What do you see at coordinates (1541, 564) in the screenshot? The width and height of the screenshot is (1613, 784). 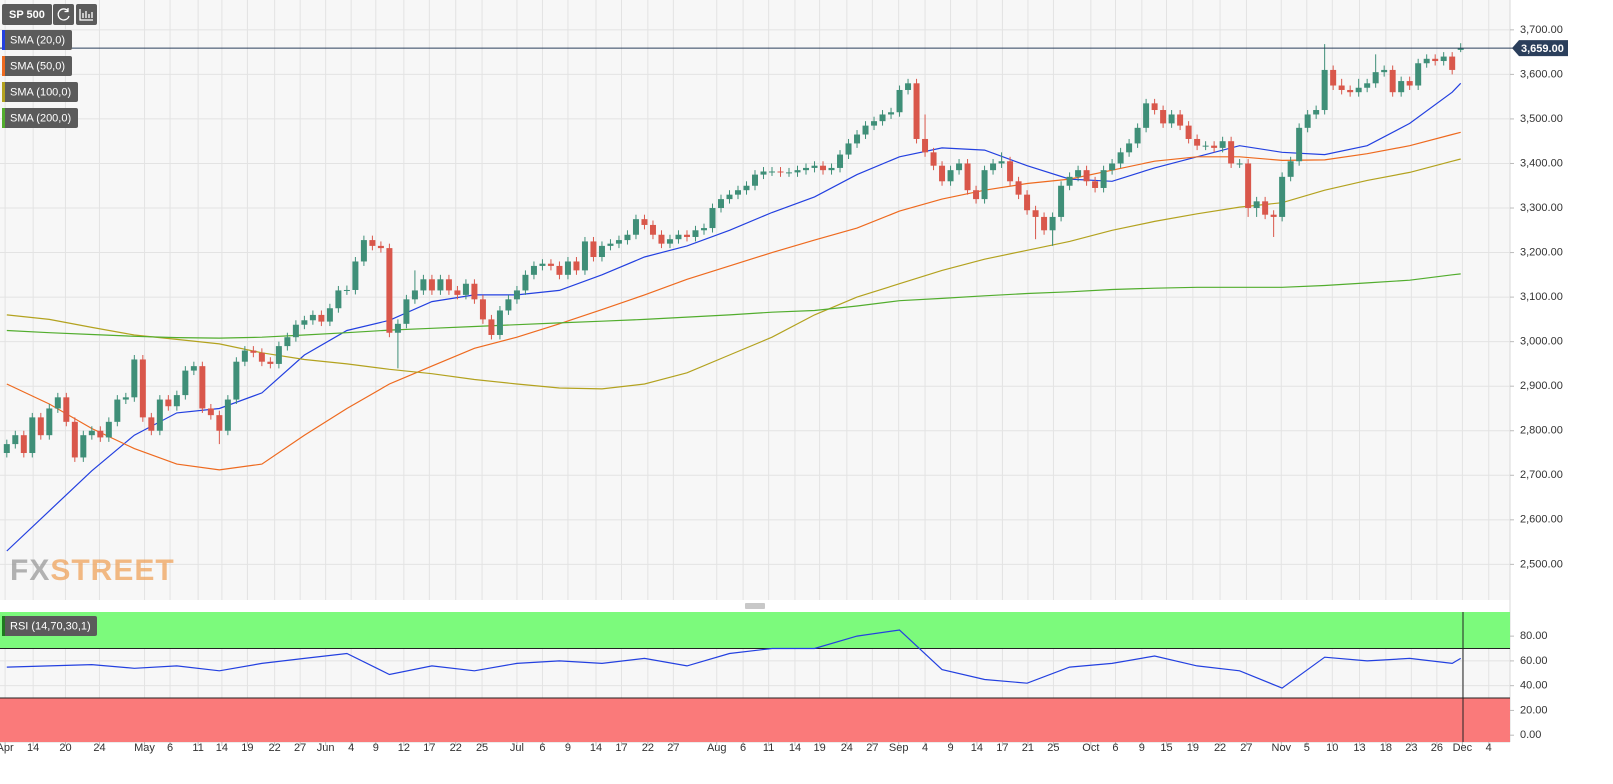 I see `y-tick-label: 2,500.00` at bounding box center [1541, 564].